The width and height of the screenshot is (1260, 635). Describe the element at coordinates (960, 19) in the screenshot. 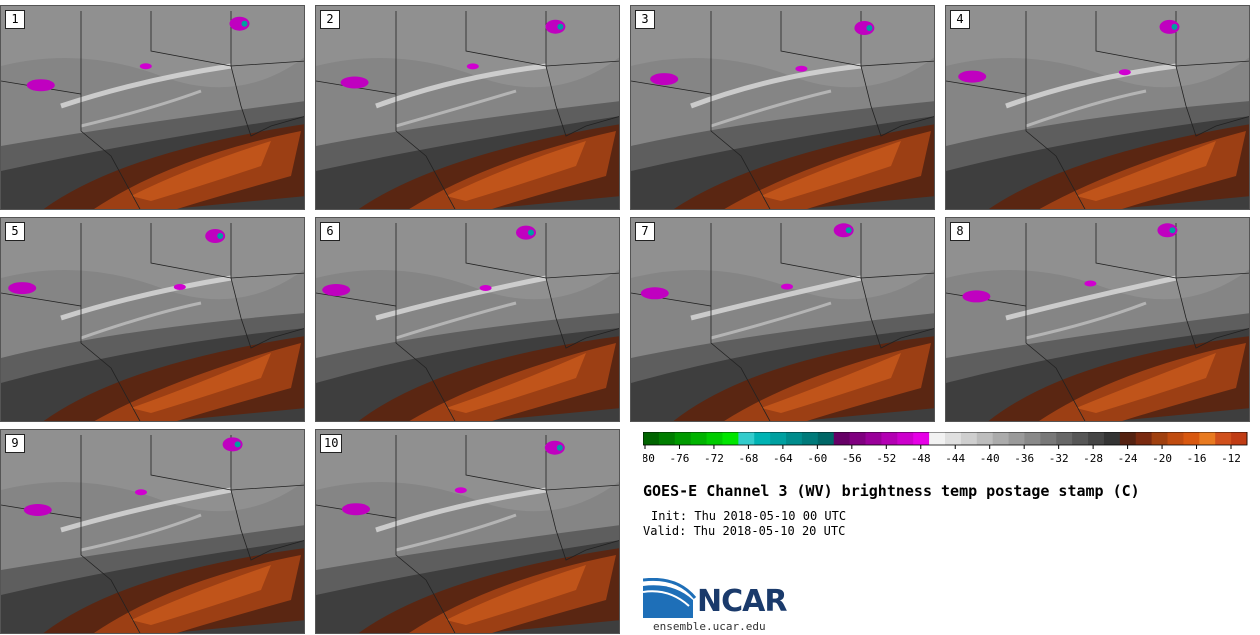

I see `panel-number: 4` at that location.